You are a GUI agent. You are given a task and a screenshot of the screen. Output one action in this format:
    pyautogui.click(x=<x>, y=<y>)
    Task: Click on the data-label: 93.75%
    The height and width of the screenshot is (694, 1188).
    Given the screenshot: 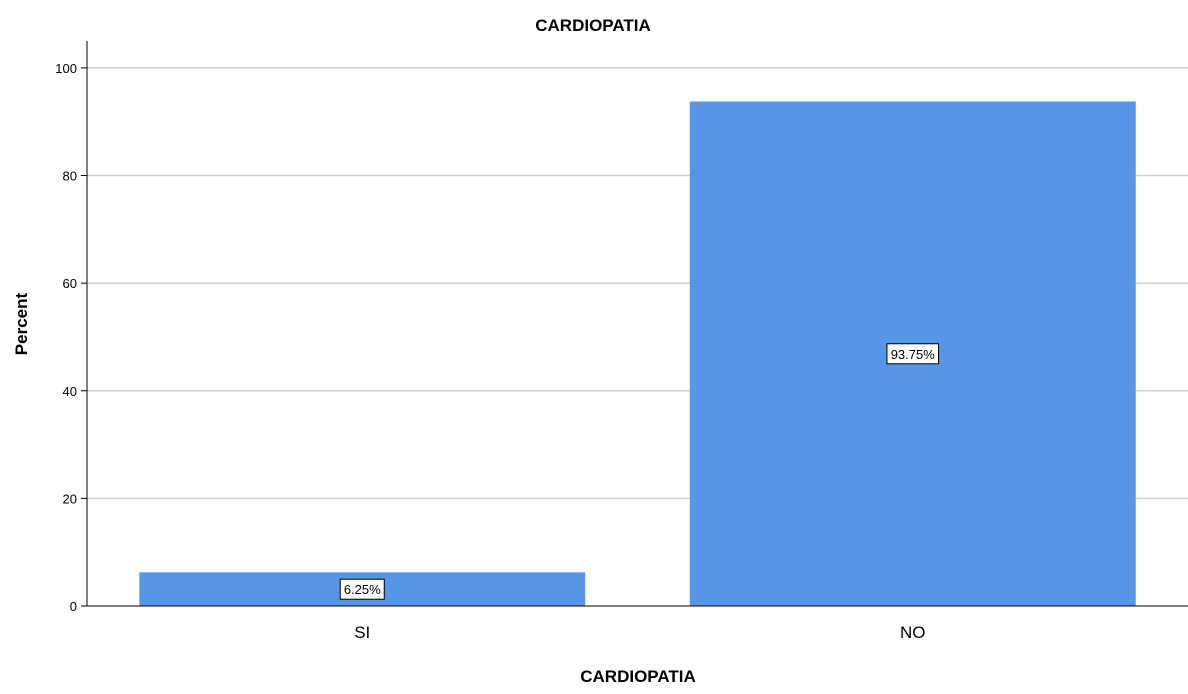 What is the action you would take?
    pyautogui.click(x=913, y=354)
    